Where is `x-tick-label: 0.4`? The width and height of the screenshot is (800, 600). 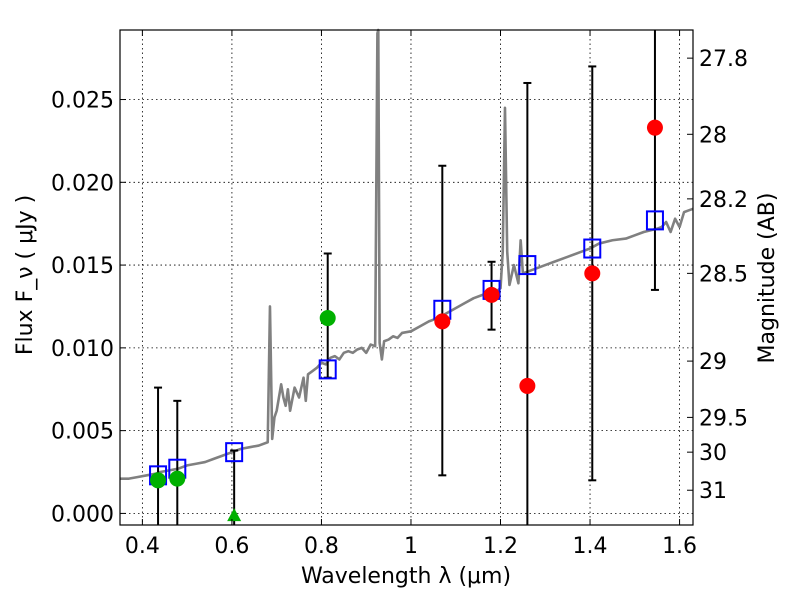 x-tick-label: 0.4 is located at coordinates (142, 546).